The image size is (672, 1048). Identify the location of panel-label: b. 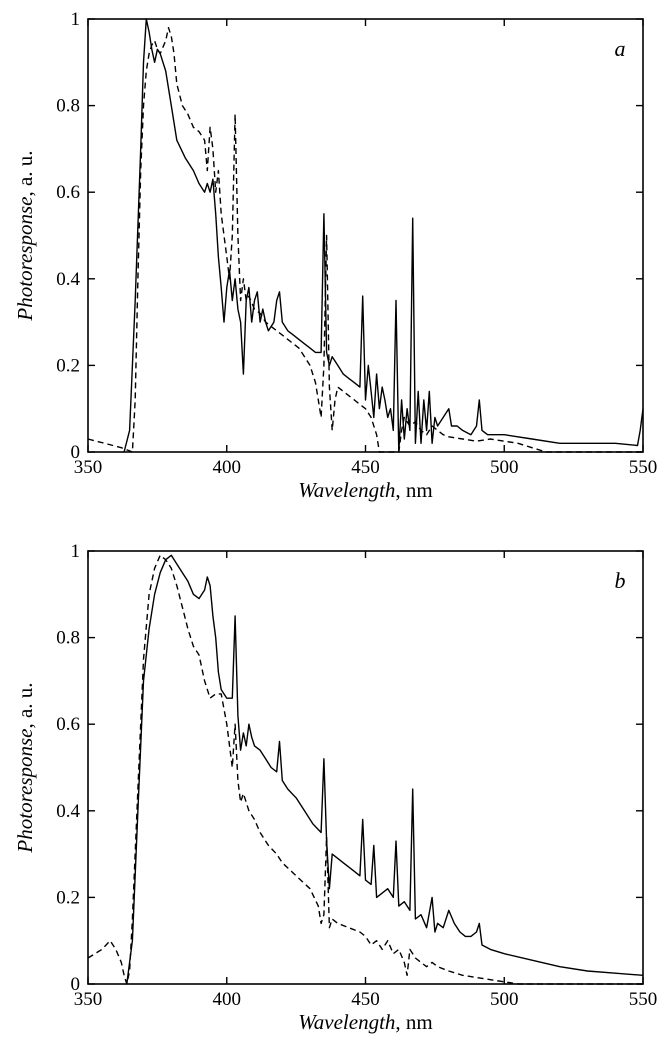
(620, 580).